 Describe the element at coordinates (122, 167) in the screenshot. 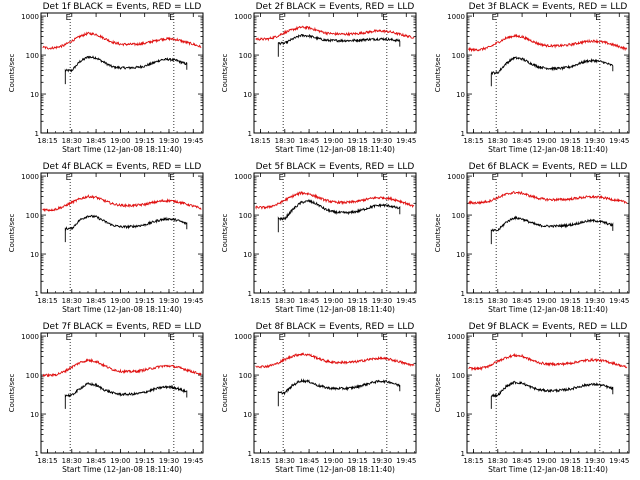

I see `chart-title: Det 4f BLACK = Events, RED = LLD` at that location.